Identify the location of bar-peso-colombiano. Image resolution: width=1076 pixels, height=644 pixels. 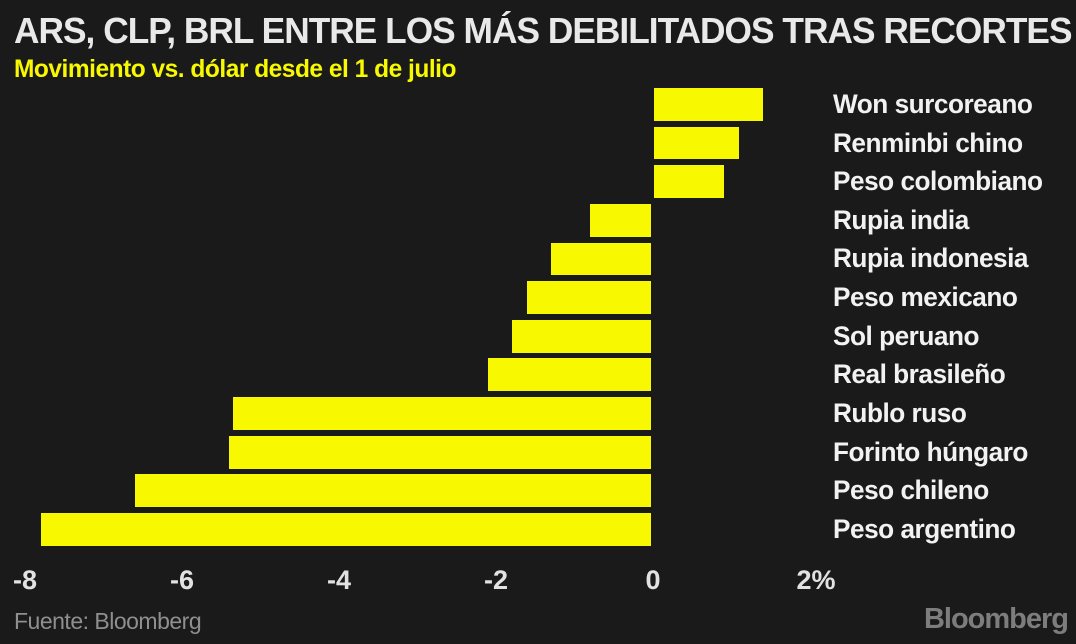
(688, 182).